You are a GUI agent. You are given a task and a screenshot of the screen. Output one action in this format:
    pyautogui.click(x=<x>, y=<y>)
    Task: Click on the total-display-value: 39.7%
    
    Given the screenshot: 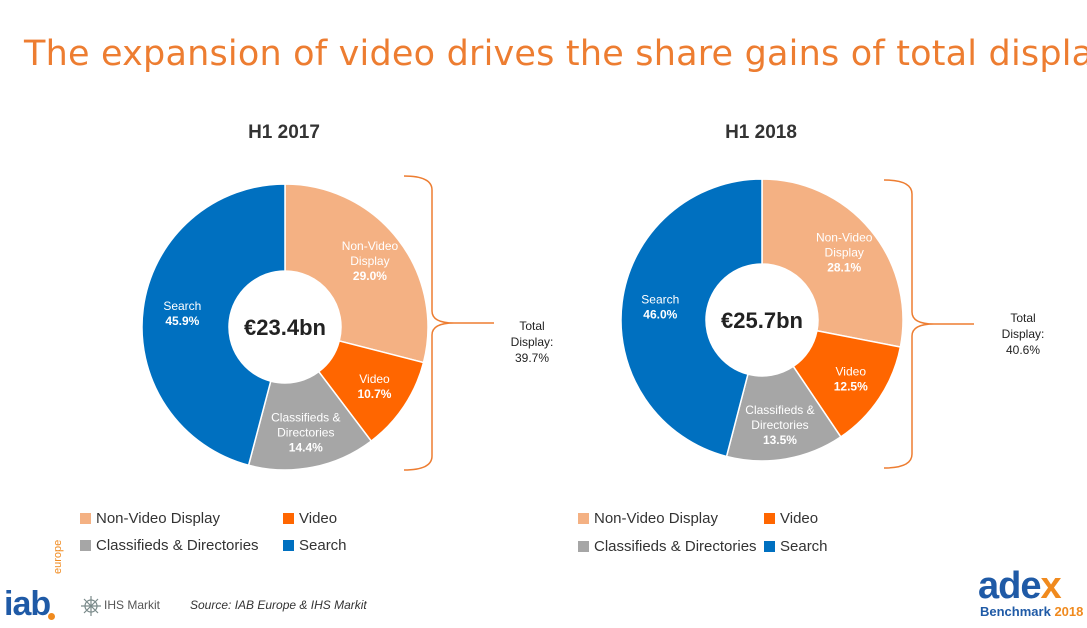 What is the action you would take?
    pyautogui.click(x=532, y=358)
    